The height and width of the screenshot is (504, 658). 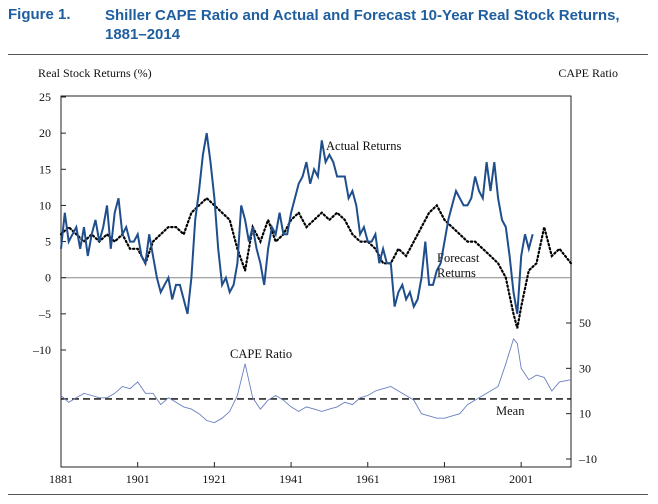 What do you see at coordinates (41, 350) in the screenshot?
I see `left-tick-label: –10` at bounding box center [41, 350].